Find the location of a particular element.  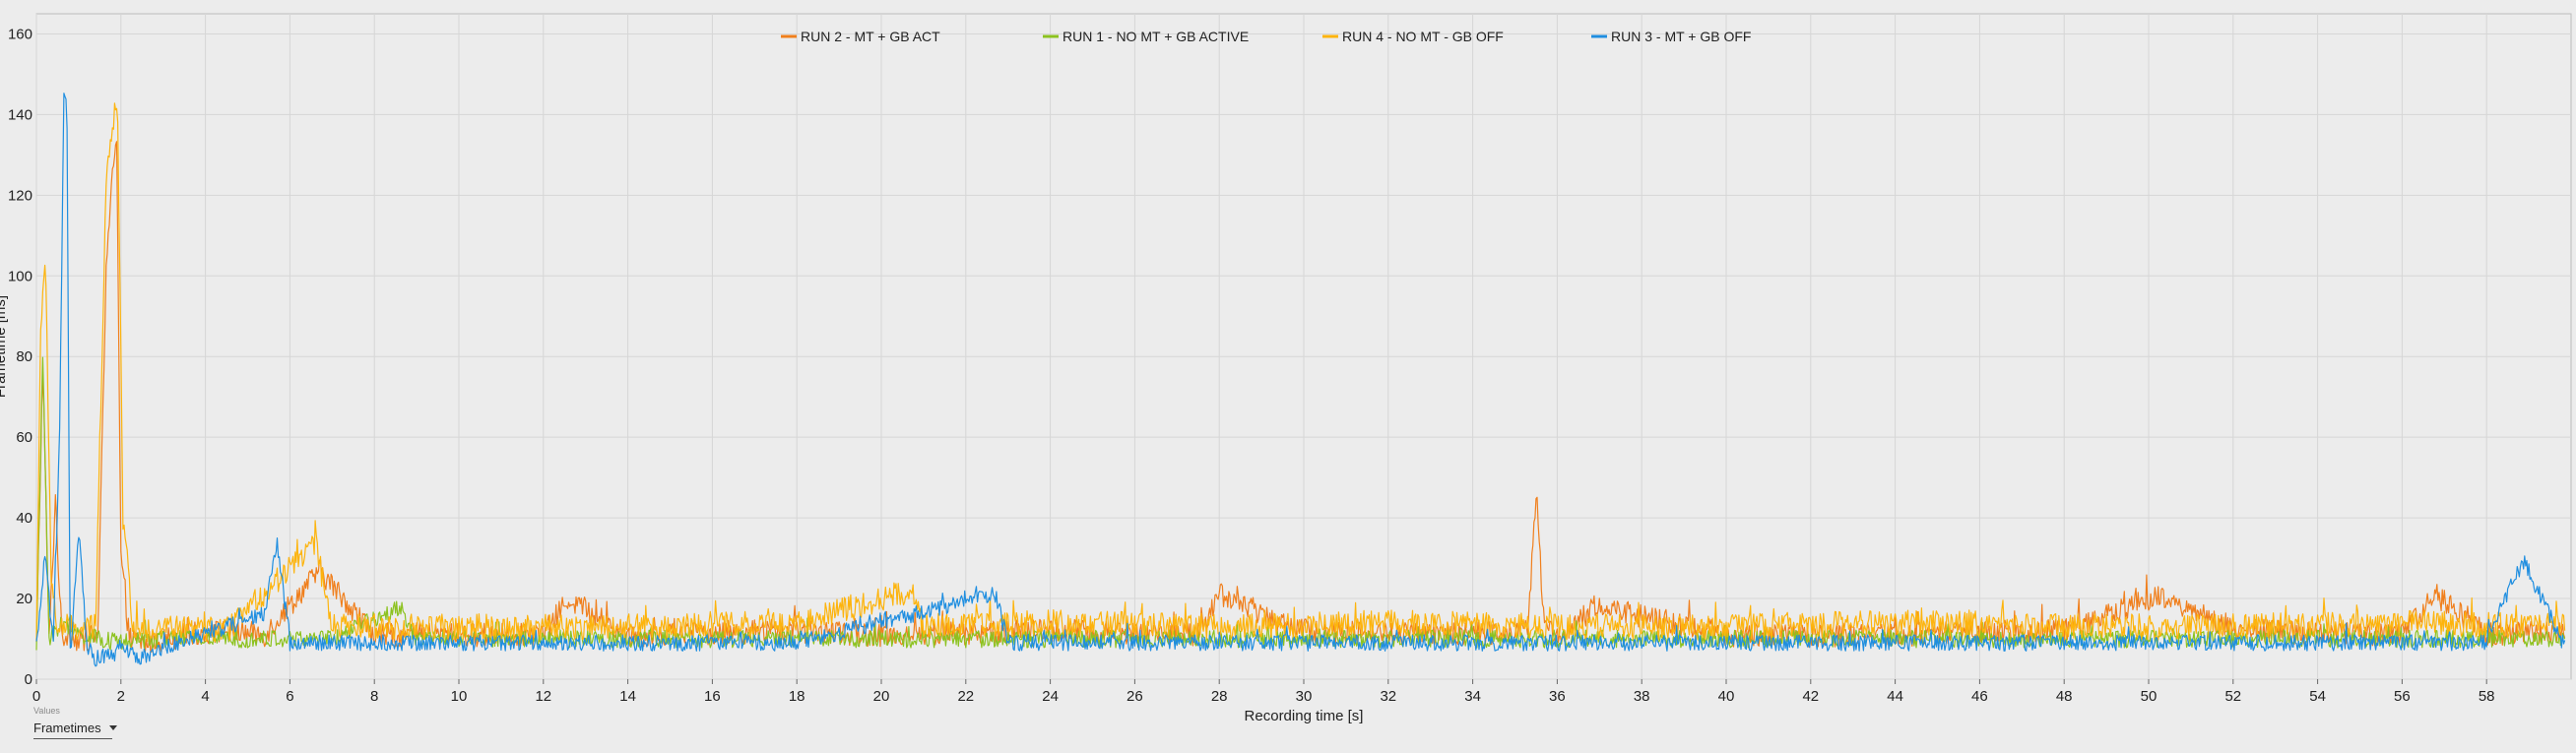

y-tick-label: 140 is located at coordinates (20, 114).